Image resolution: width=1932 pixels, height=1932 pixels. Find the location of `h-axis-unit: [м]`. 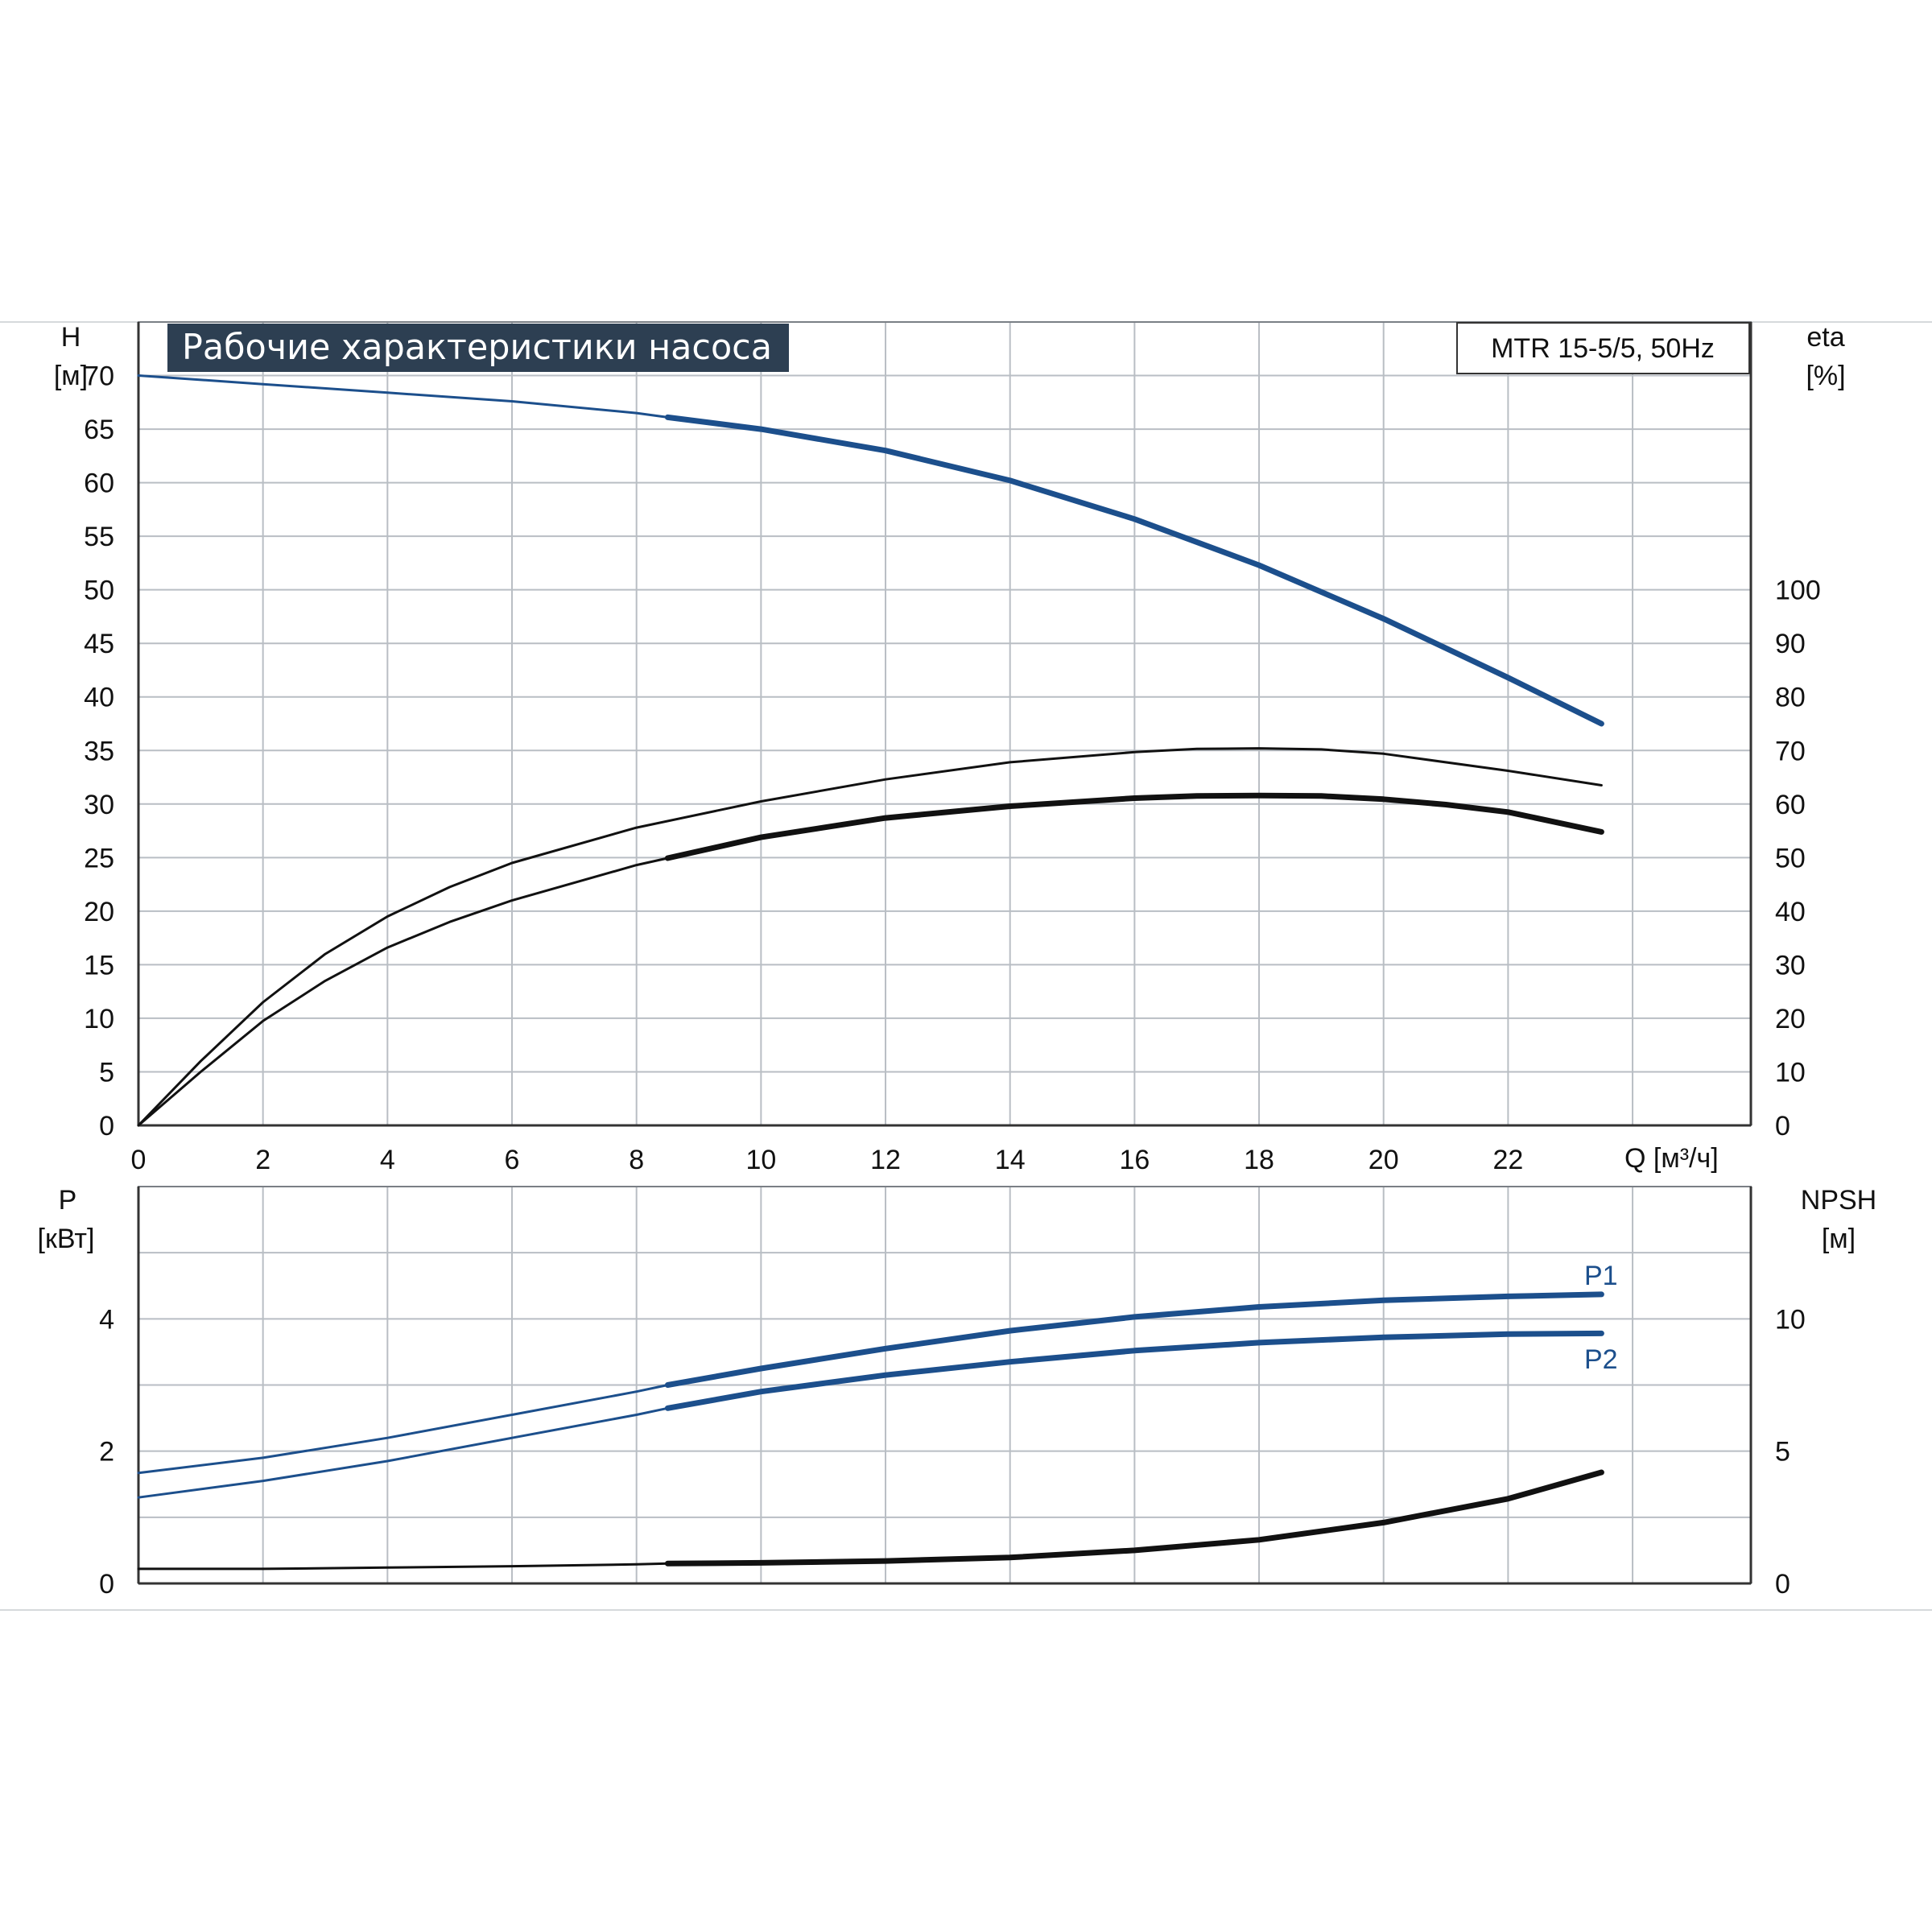

h-axis-unit: [м] is located at coordinates (71, 376).